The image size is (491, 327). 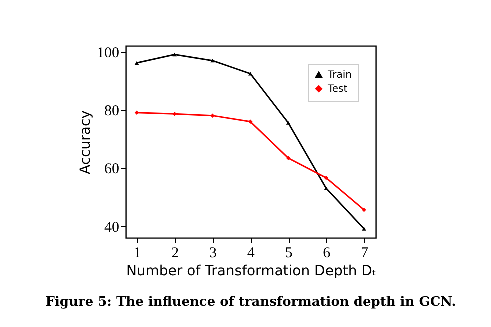 I want to click on y-axis-title: Accuracy, so click(x=86, y=142).